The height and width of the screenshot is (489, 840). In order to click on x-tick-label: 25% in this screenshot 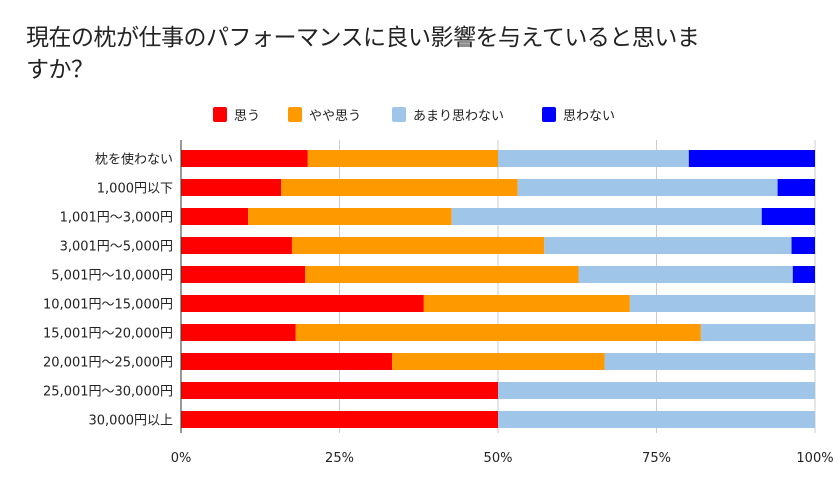, I will do `click(339, 458)`.